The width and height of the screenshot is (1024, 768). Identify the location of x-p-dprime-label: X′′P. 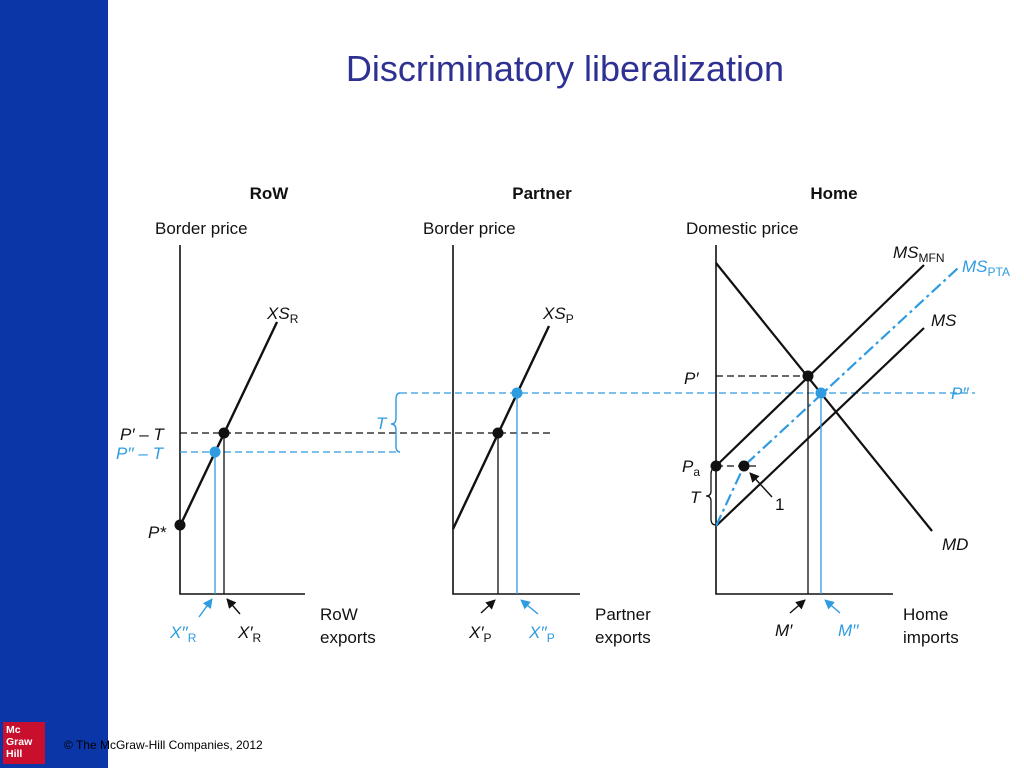
(541, 634).